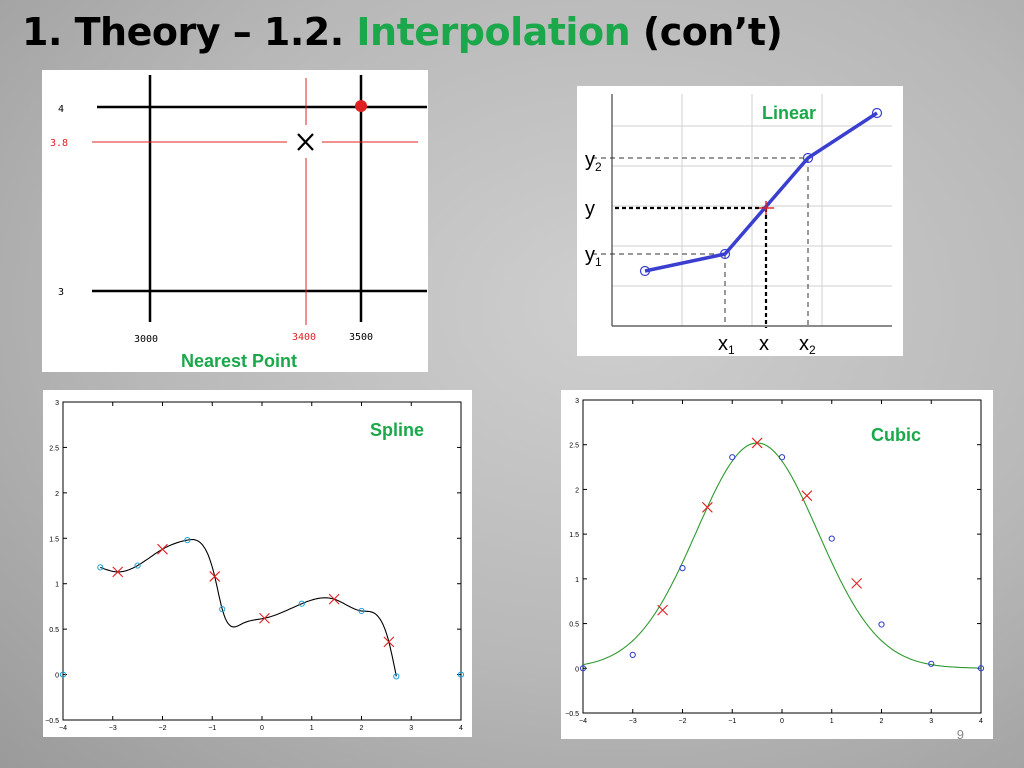 The width and height of the screenshot is (1024, 768). I want to click on cubic-curve, so click(781, 555).